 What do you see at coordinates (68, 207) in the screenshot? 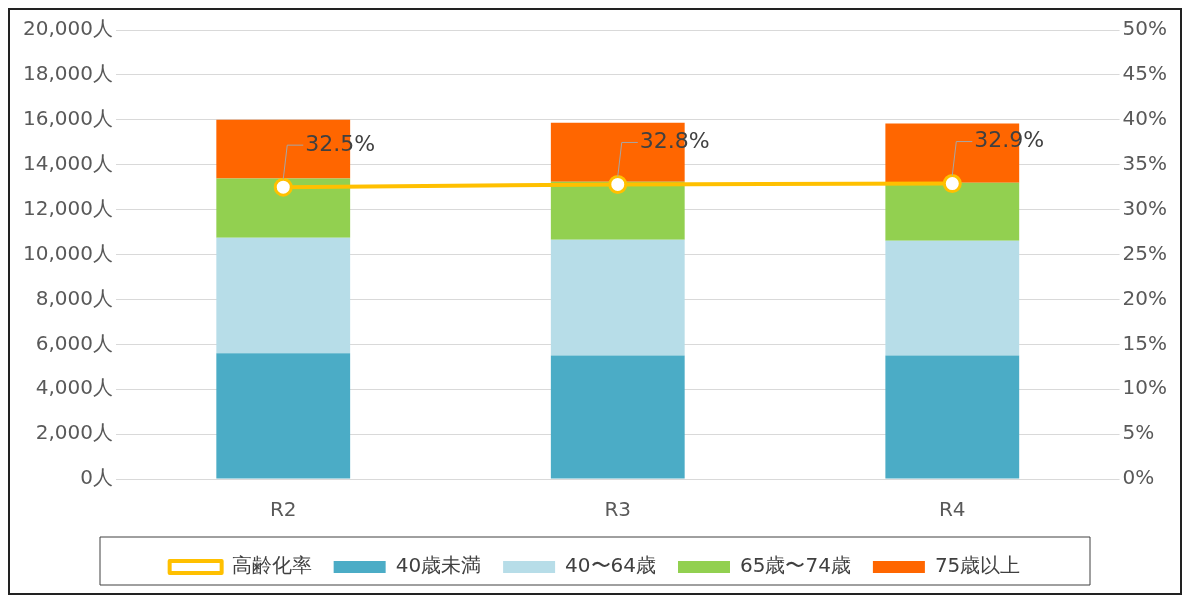
I see `y-tick-label: 12,000人` at bounding box center [68, 207].